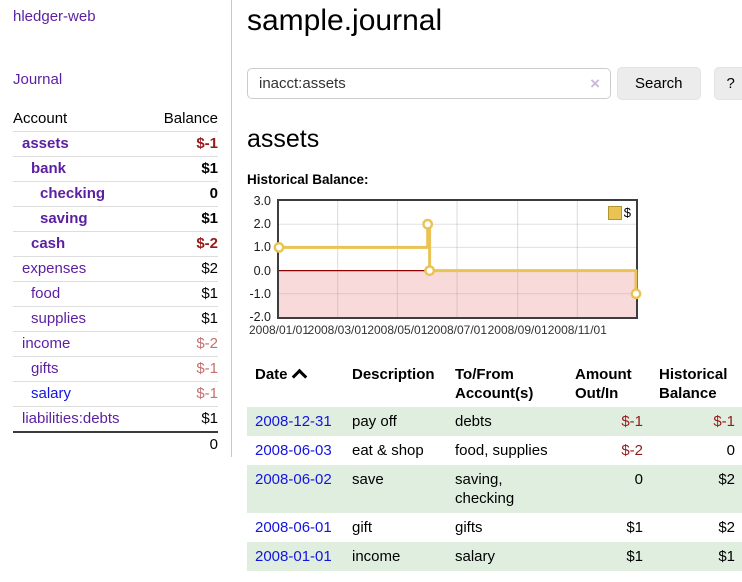 Image resolution: width=742 pixels, height=582 pixels. Describe the element at coordinates (115, 169) in the screenshot. I see `account-row: bank $1` at that location.